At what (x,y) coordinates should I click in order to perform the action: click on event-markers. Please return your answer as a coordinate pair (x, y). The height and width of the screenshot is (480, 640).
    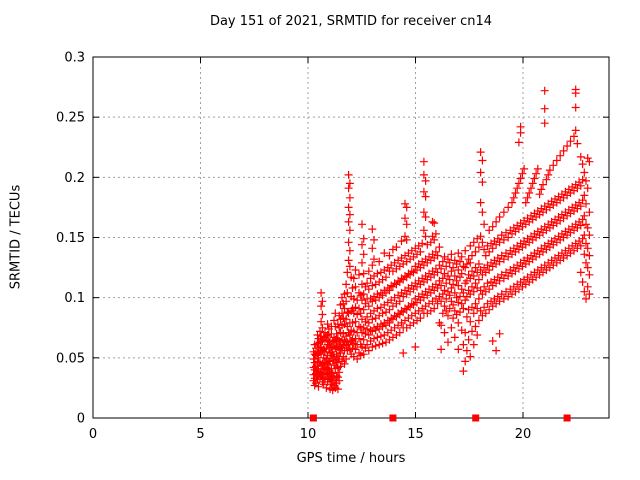
    Looking at the image, I should click on (440, 418).